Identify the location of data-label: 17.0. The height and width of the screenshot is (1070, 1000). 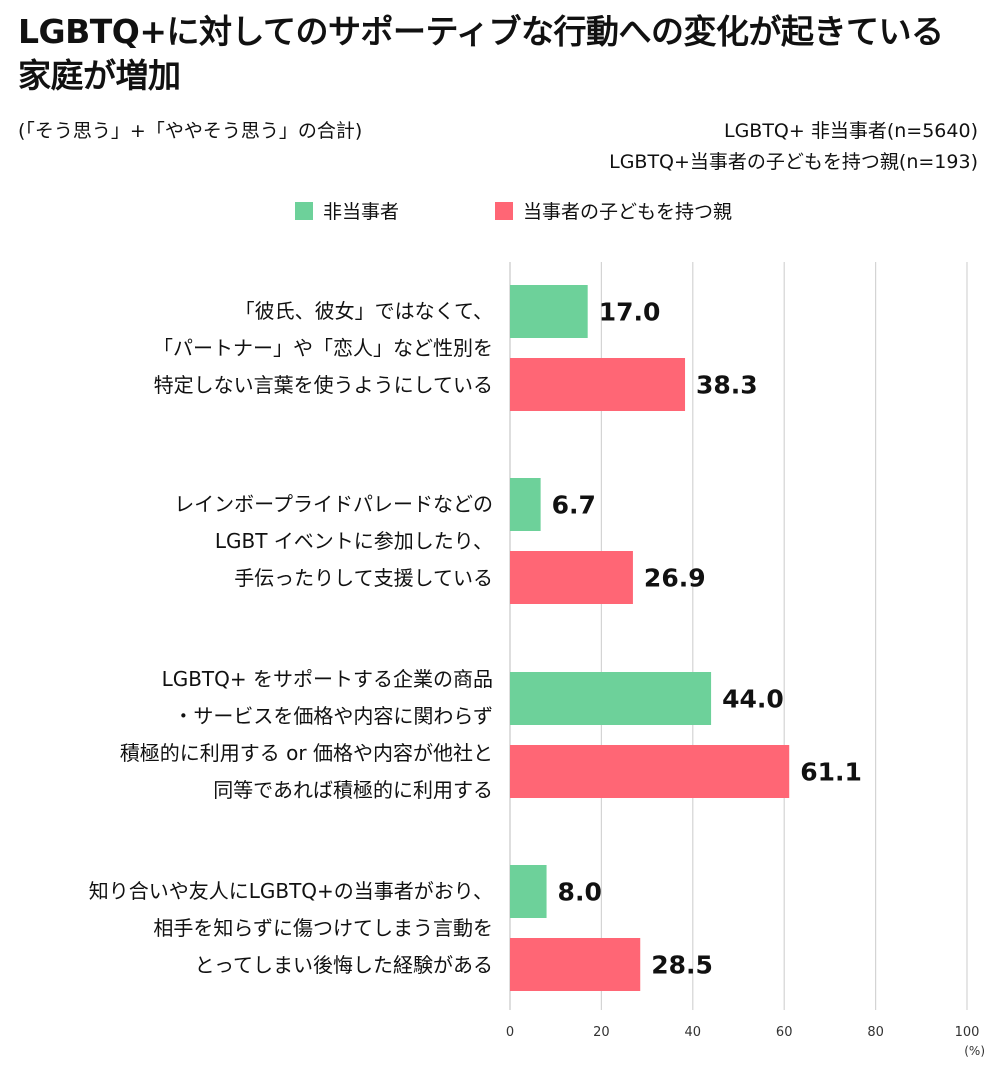
(630, 312).